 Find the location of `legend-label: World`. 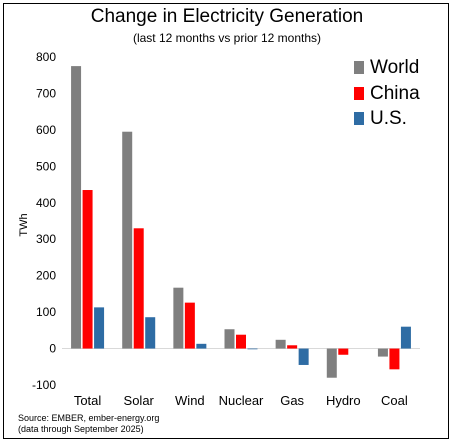

legend-label: World is located at coordinates (394, 67).